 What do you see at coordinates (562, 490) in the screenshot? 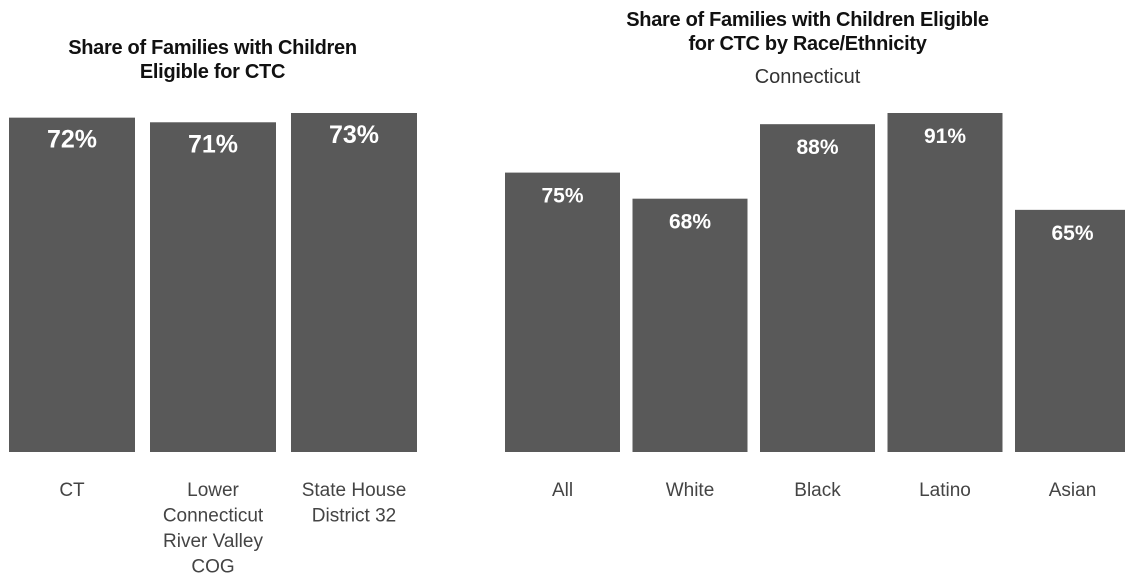
I see `category-label: All` at bounding box center [562, 490].